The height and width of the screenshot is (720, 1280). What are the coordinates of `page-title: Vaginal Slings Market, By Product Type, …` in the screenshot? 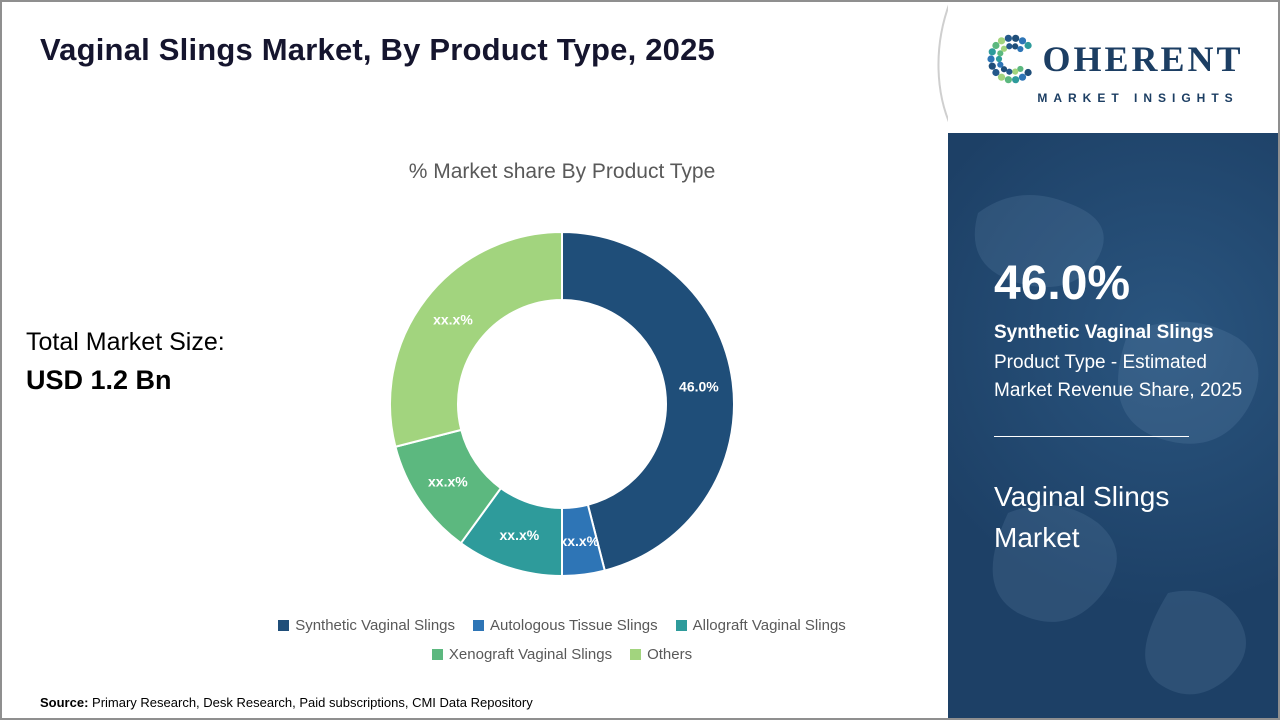 It's located at (377, 49).